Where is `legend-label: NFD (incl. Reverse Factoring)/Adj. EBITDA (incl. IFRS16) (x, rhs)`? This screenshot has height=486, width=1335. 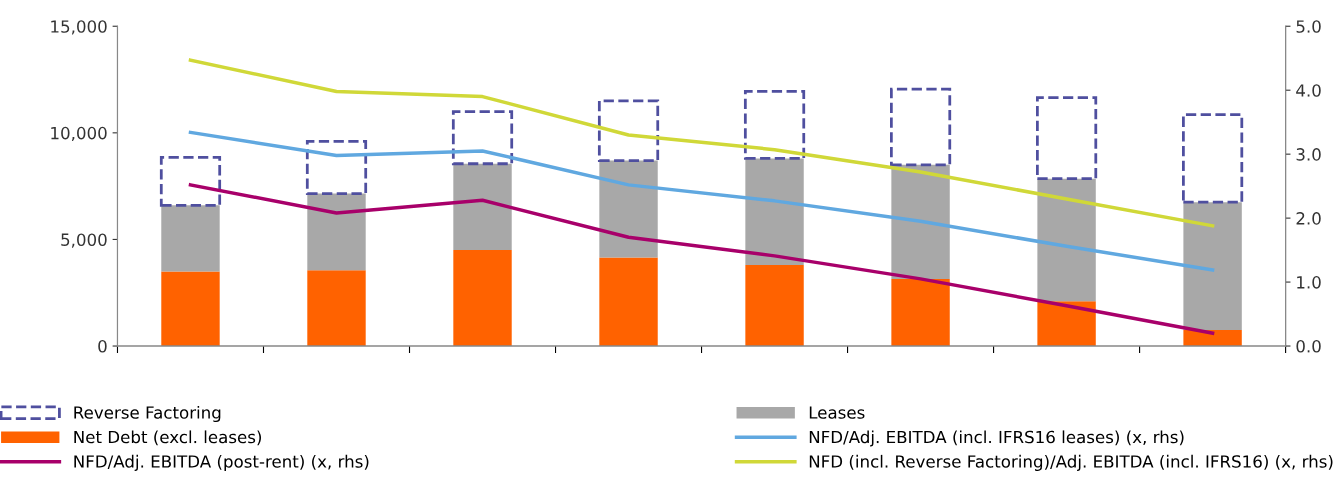
legend-label: NFD (incl. Reverse Factoring)/Adj. EBITDA (incl. IFRS16) (x, rhs) is located at coordinates (1071, 462).